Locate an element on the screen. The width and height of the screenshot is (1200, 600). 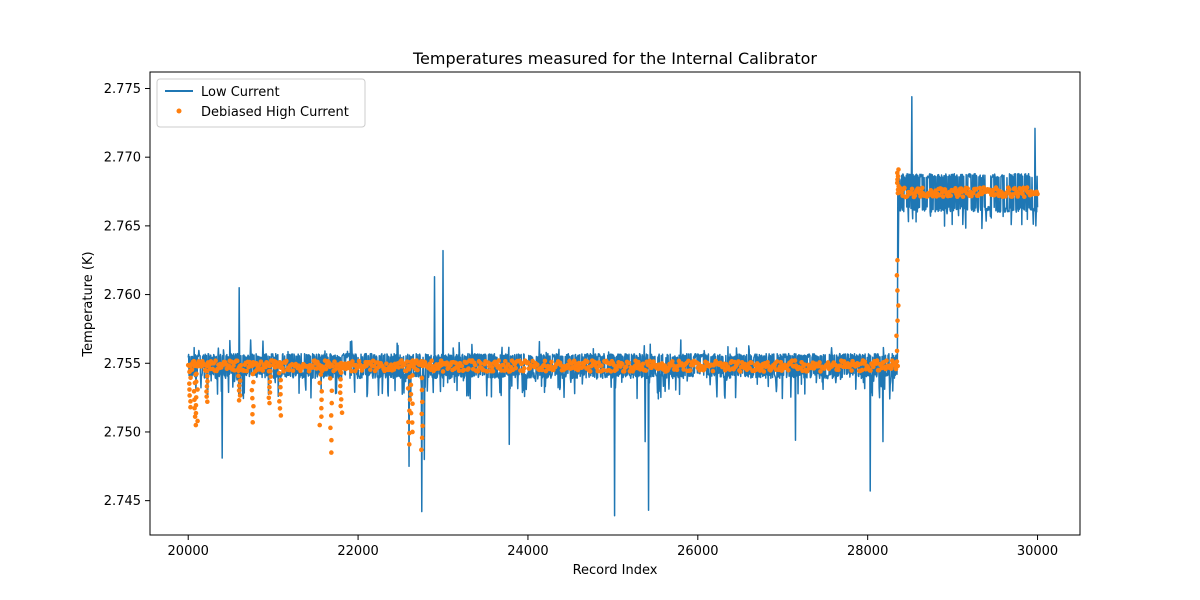
x-tick-label: 28000 is located at coordinates (867, 551).